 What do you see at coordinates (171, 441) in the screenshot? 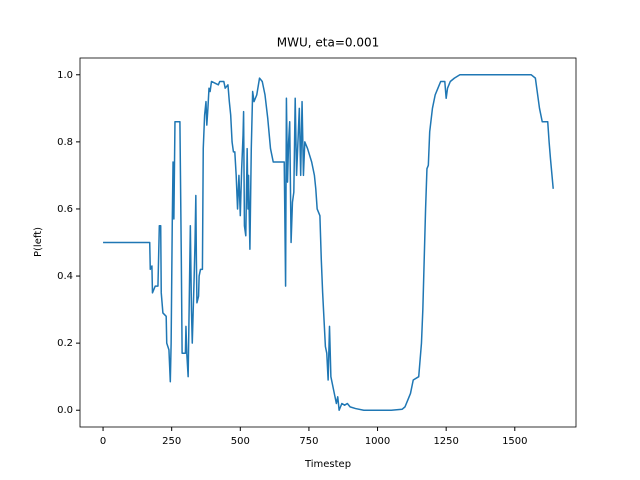
I see `x-tick-label: 250` at bounding box center [171, 441].